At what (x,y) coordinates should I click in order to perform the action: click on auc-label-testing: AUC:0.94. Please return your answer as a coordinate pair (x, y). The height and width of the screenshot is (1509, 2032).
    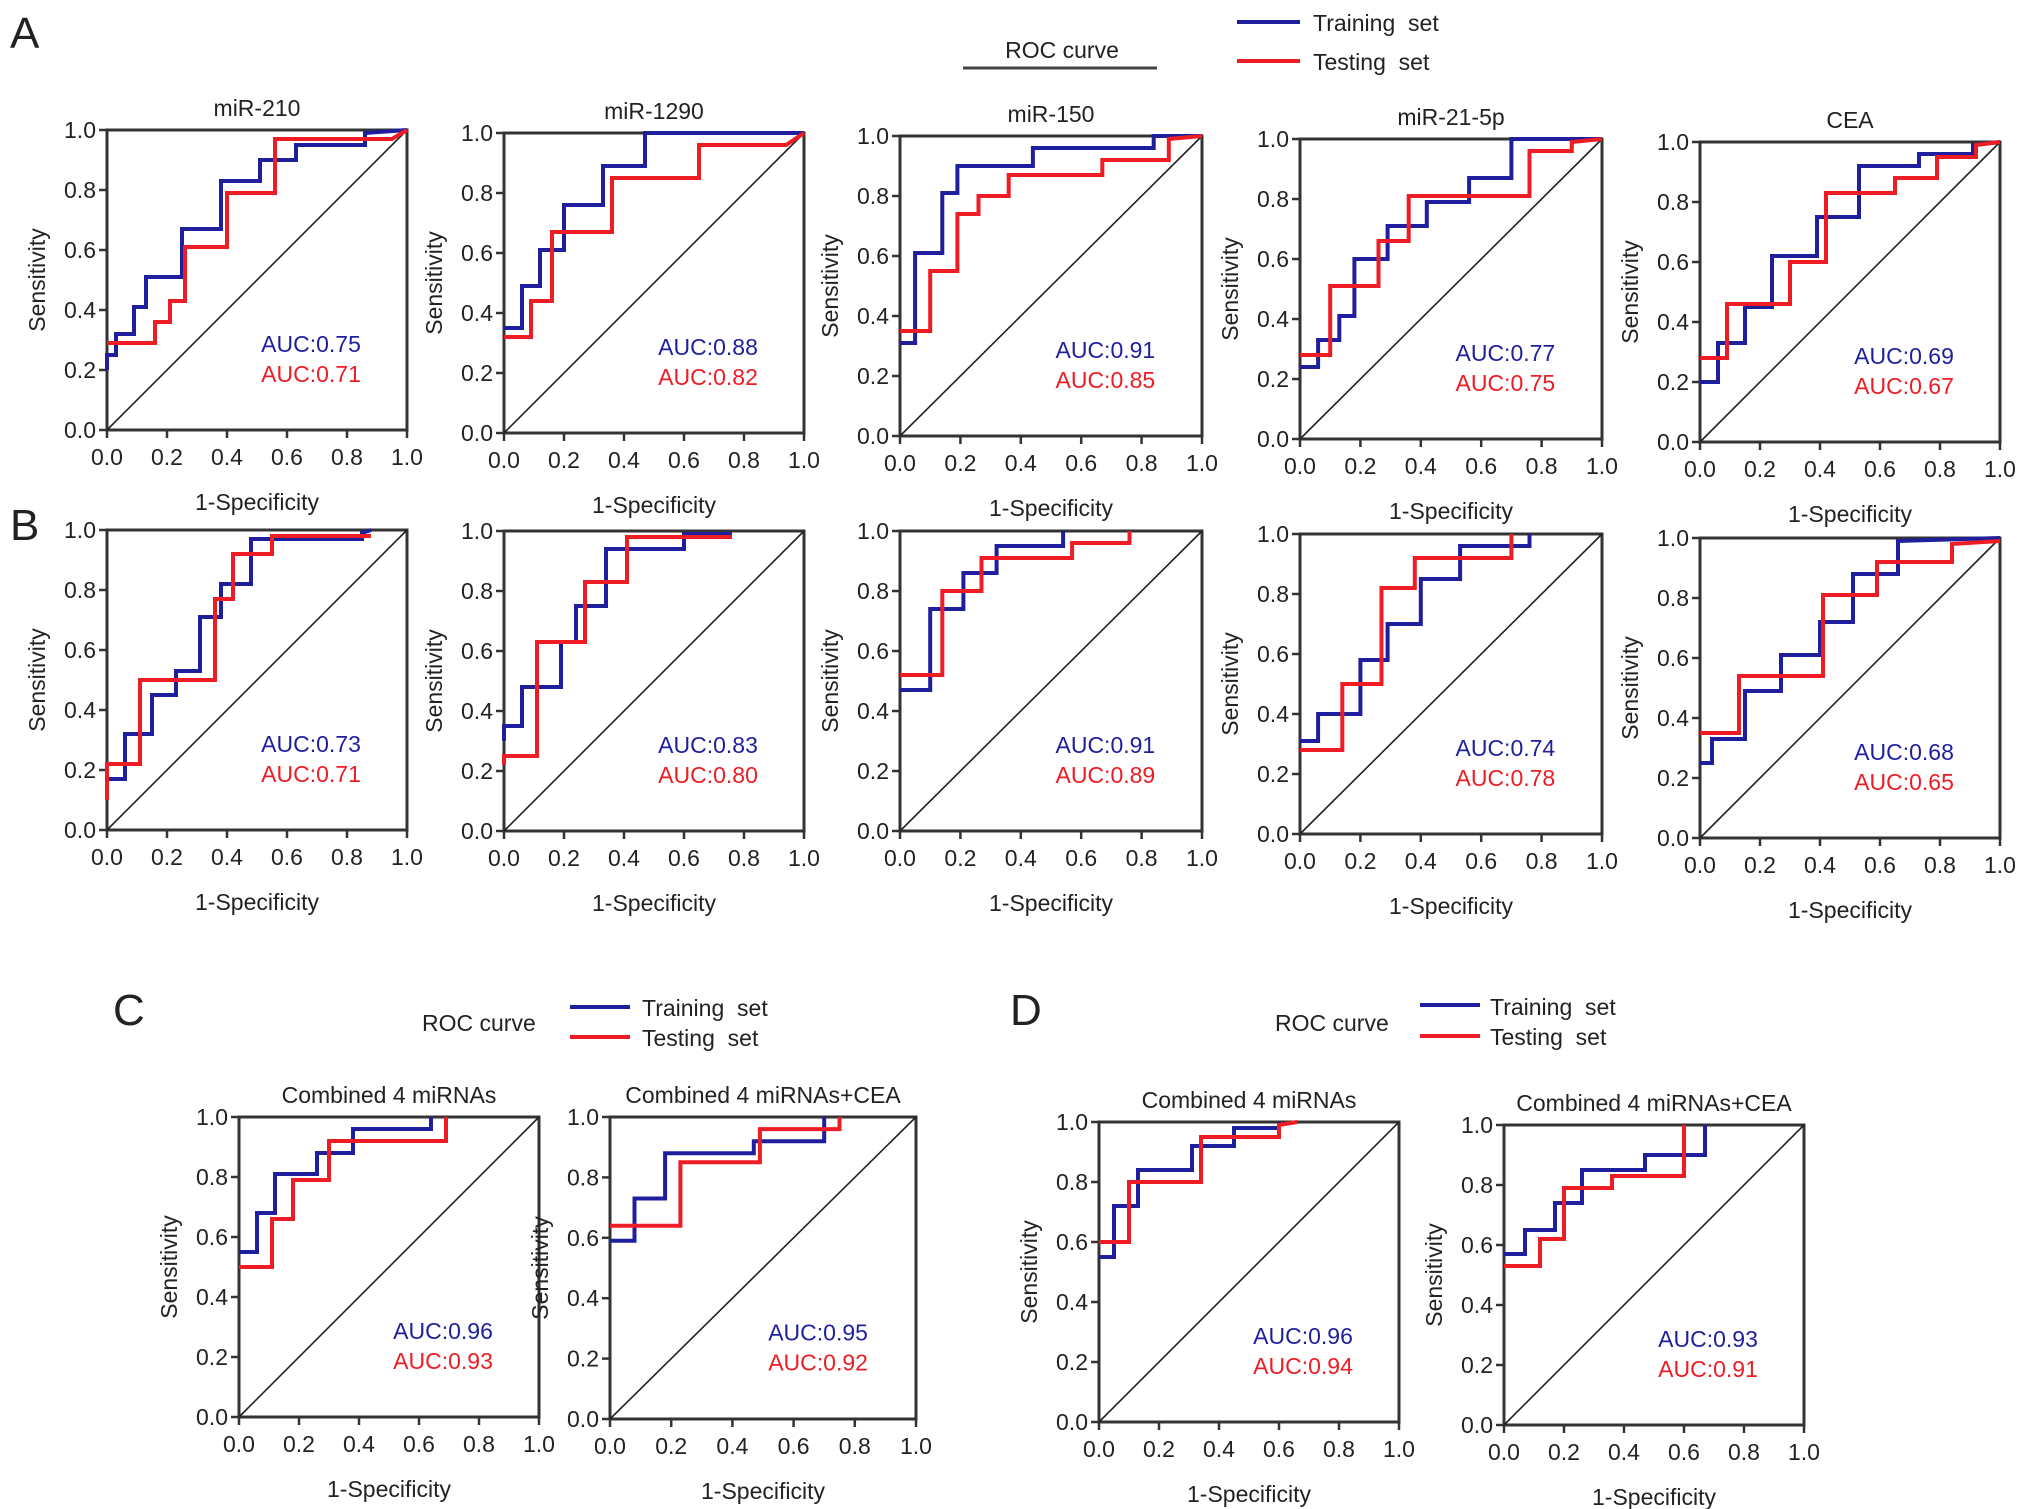
    Looking at the image, I should click on (1303, 1366).